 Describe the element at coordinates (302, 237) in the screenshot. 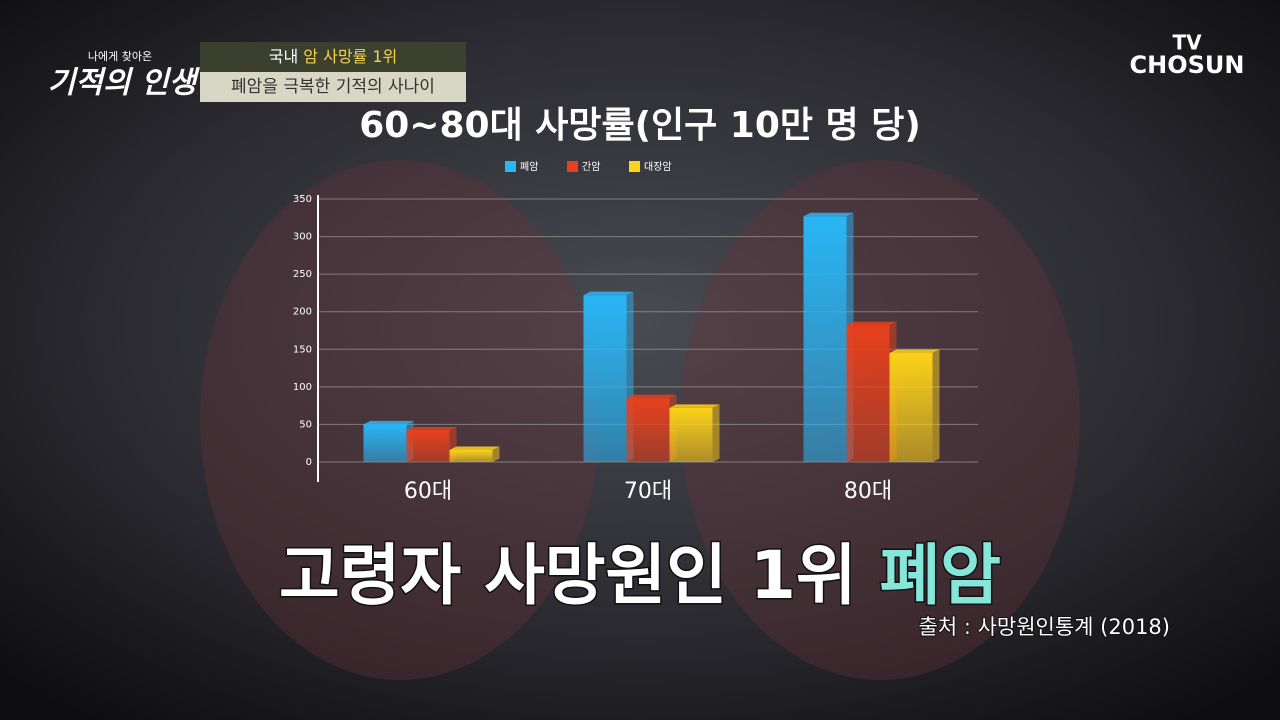

I see `y-tick-label: 300` at that location.